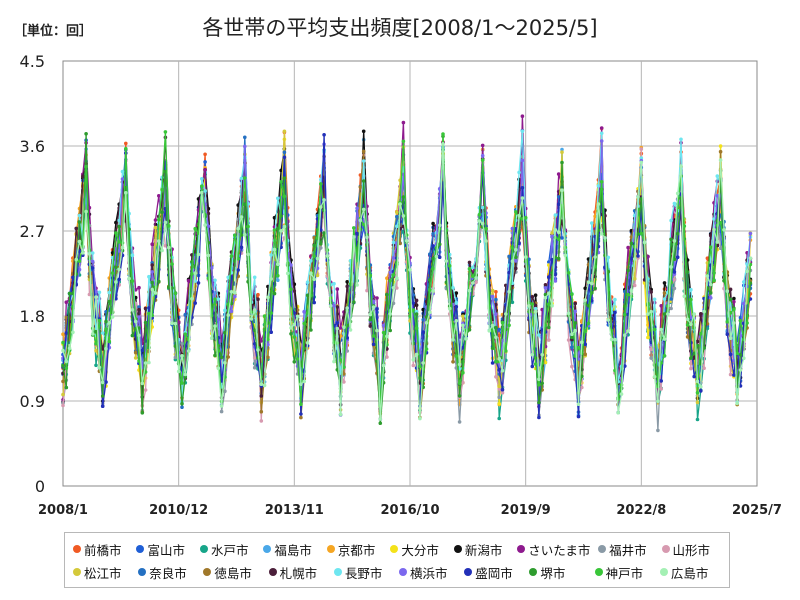  I want to click on legend-label: 山形市, so click(691, 550).